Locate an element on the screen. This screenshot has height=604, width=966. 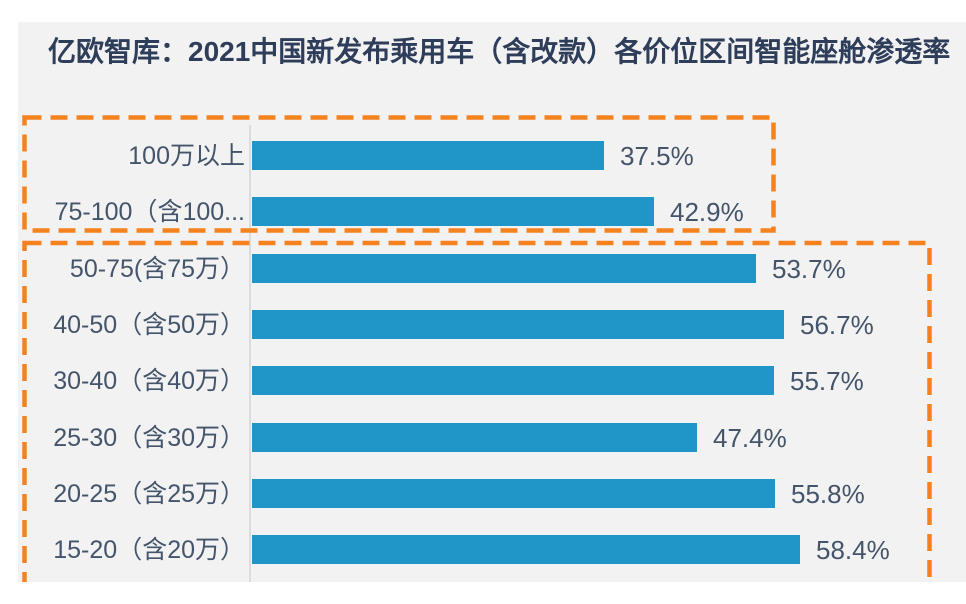
category-label: 30-40（含40万） is located at coordinates (149, 381).